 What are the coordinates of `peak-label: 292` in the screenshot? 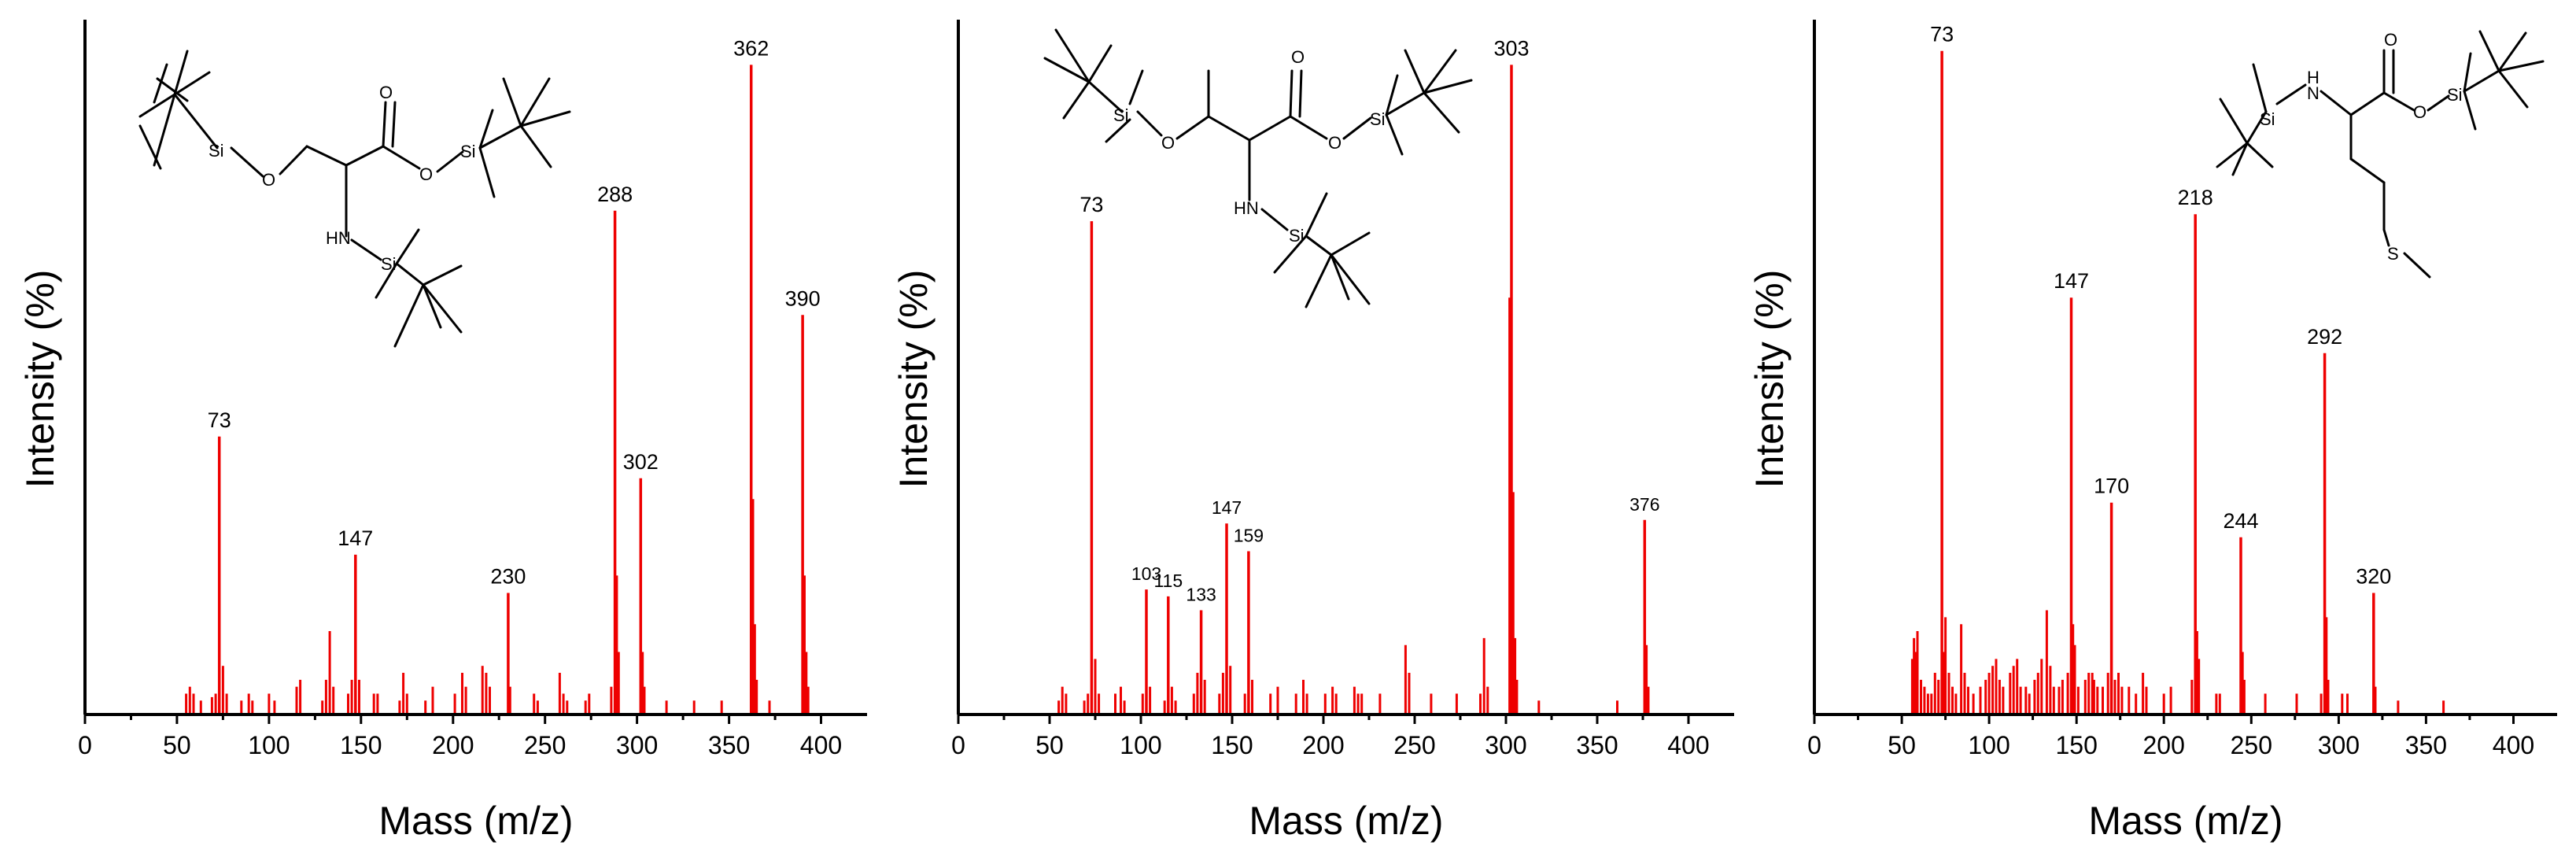 It's located at (2324, 337).